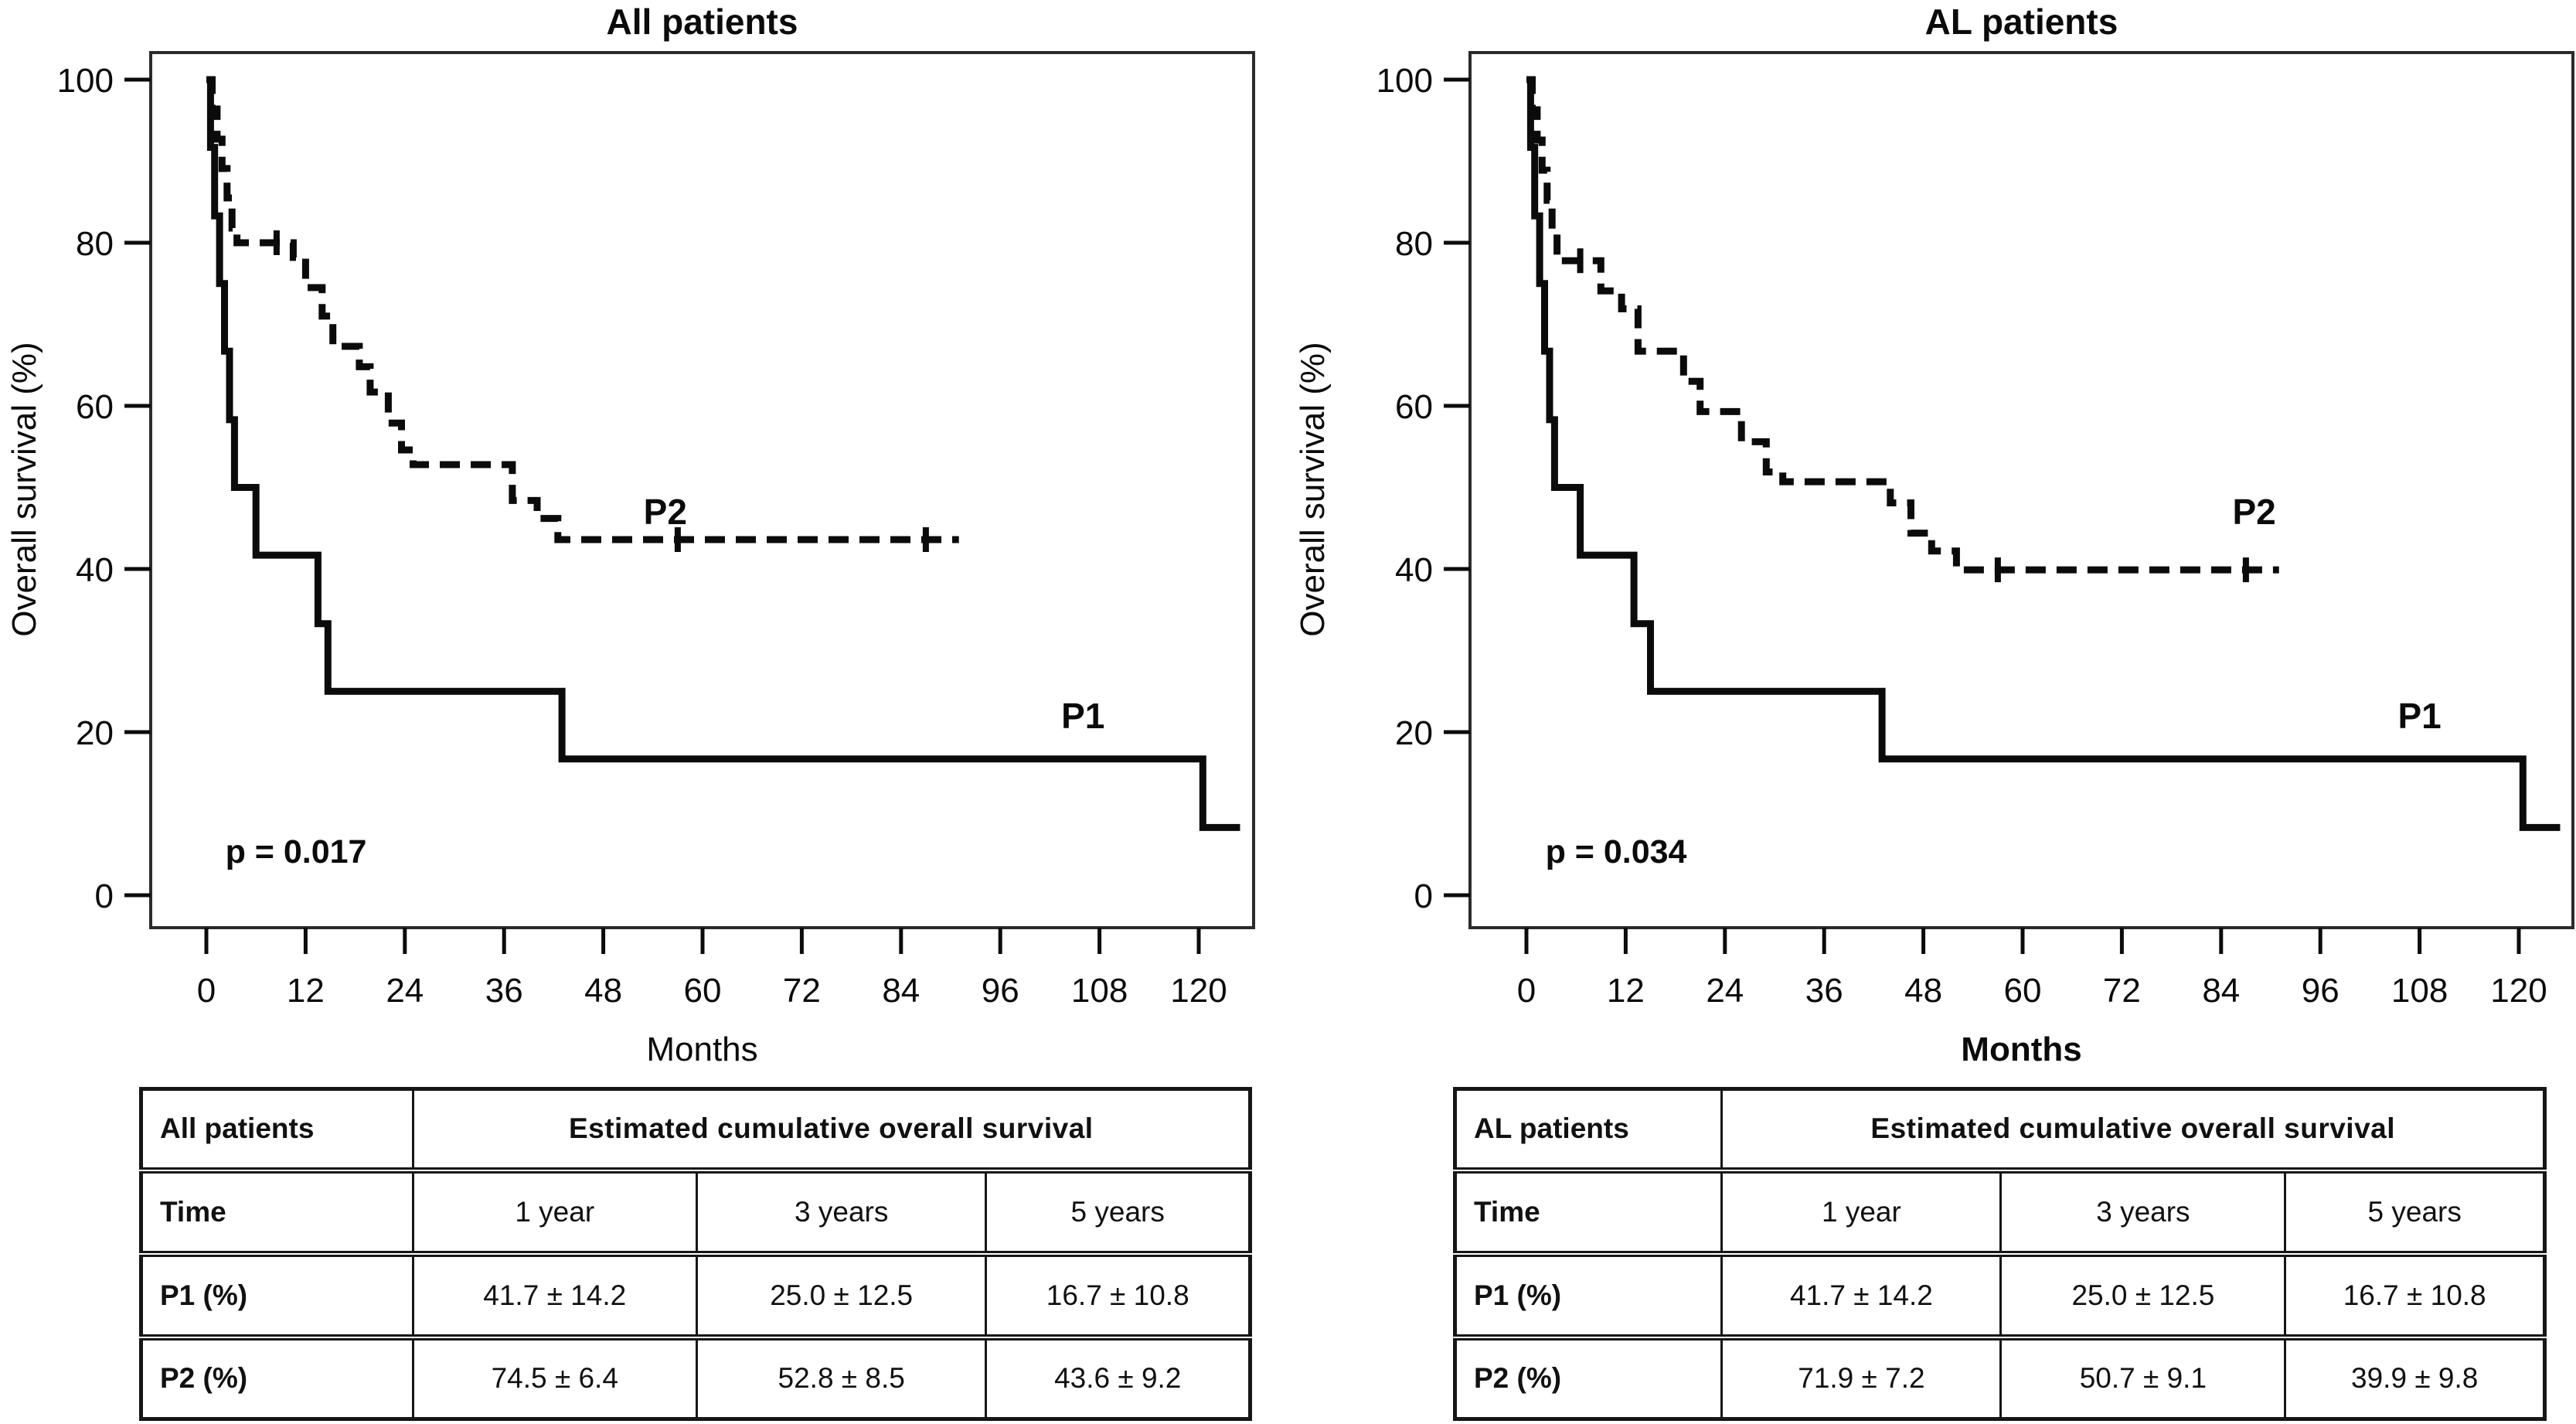 The image size is (2576, 1424). I want to click on table-row: P2 (%) 74.5 ± 6.4 52.8 ± 8.5 43.6 ± 9.2, so click(695, 1378).